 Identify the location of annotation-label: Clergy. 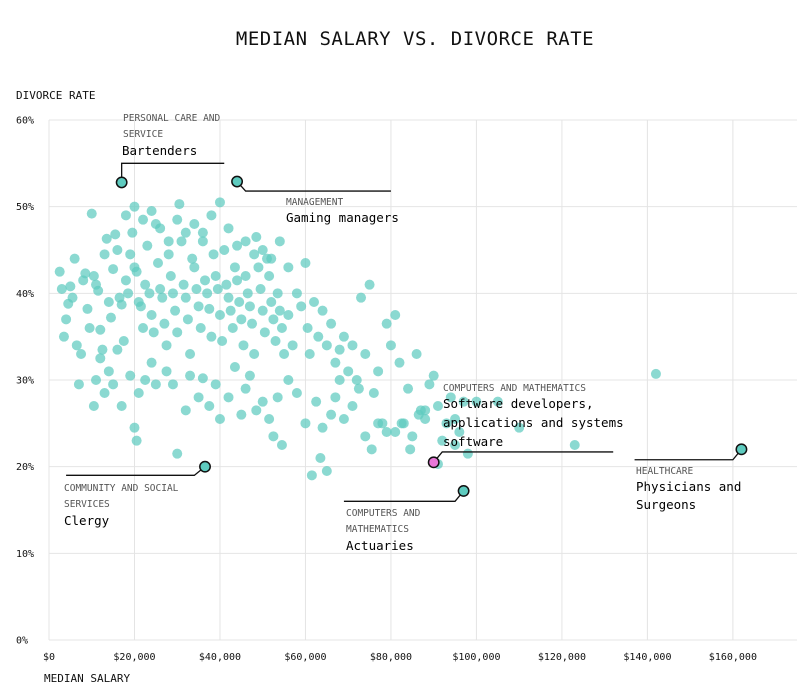
(87, 520).